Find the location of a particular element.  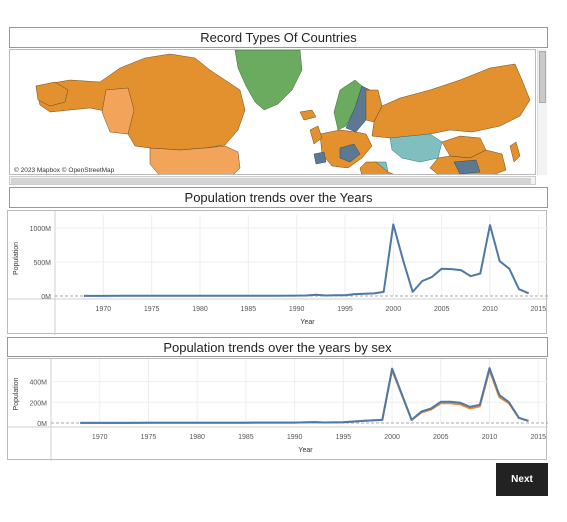

y-tick-label: 200M is located at coordinates (38, 403).